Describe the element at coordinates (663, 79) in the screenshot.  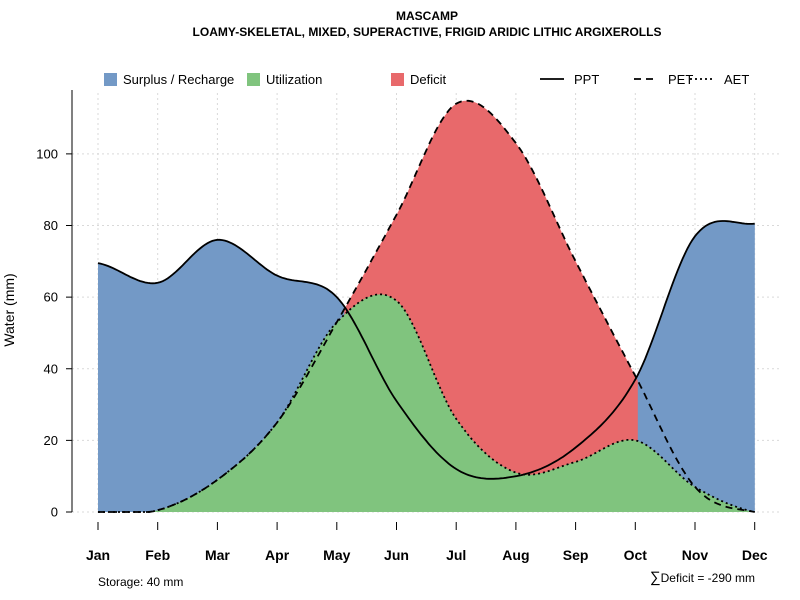
I see `legend-item-pet: PET` at that location.